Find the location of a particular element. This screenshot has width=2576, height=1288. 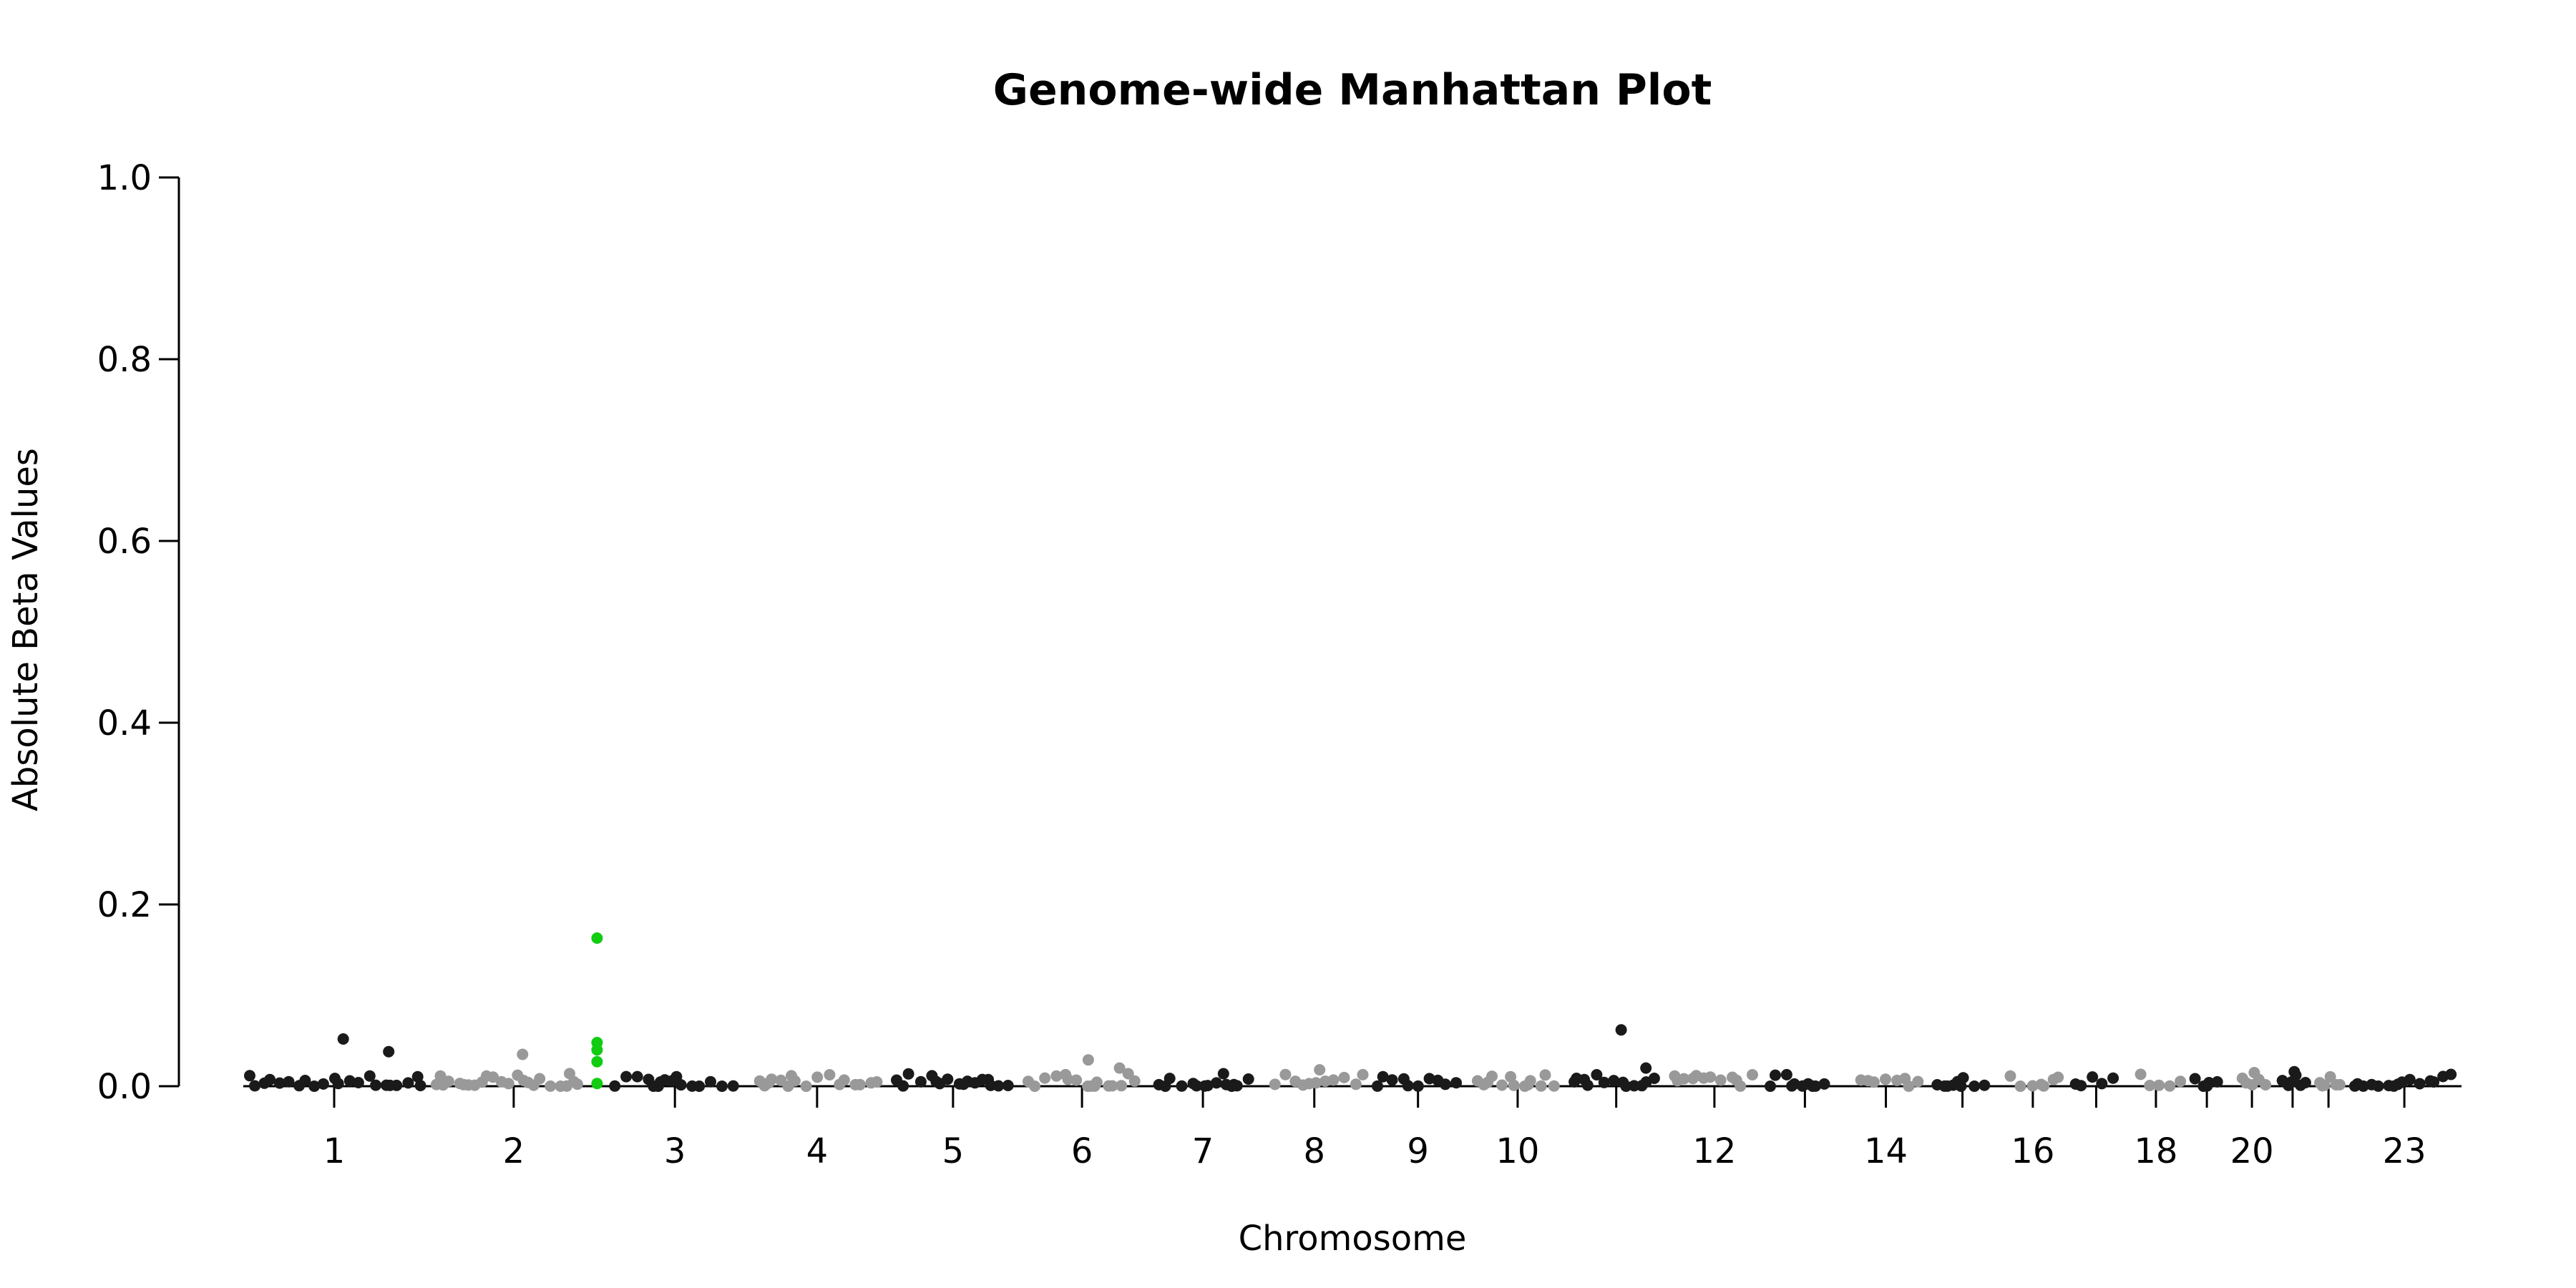

x-tick-label: 5 is located at coordinates (953, 1151).